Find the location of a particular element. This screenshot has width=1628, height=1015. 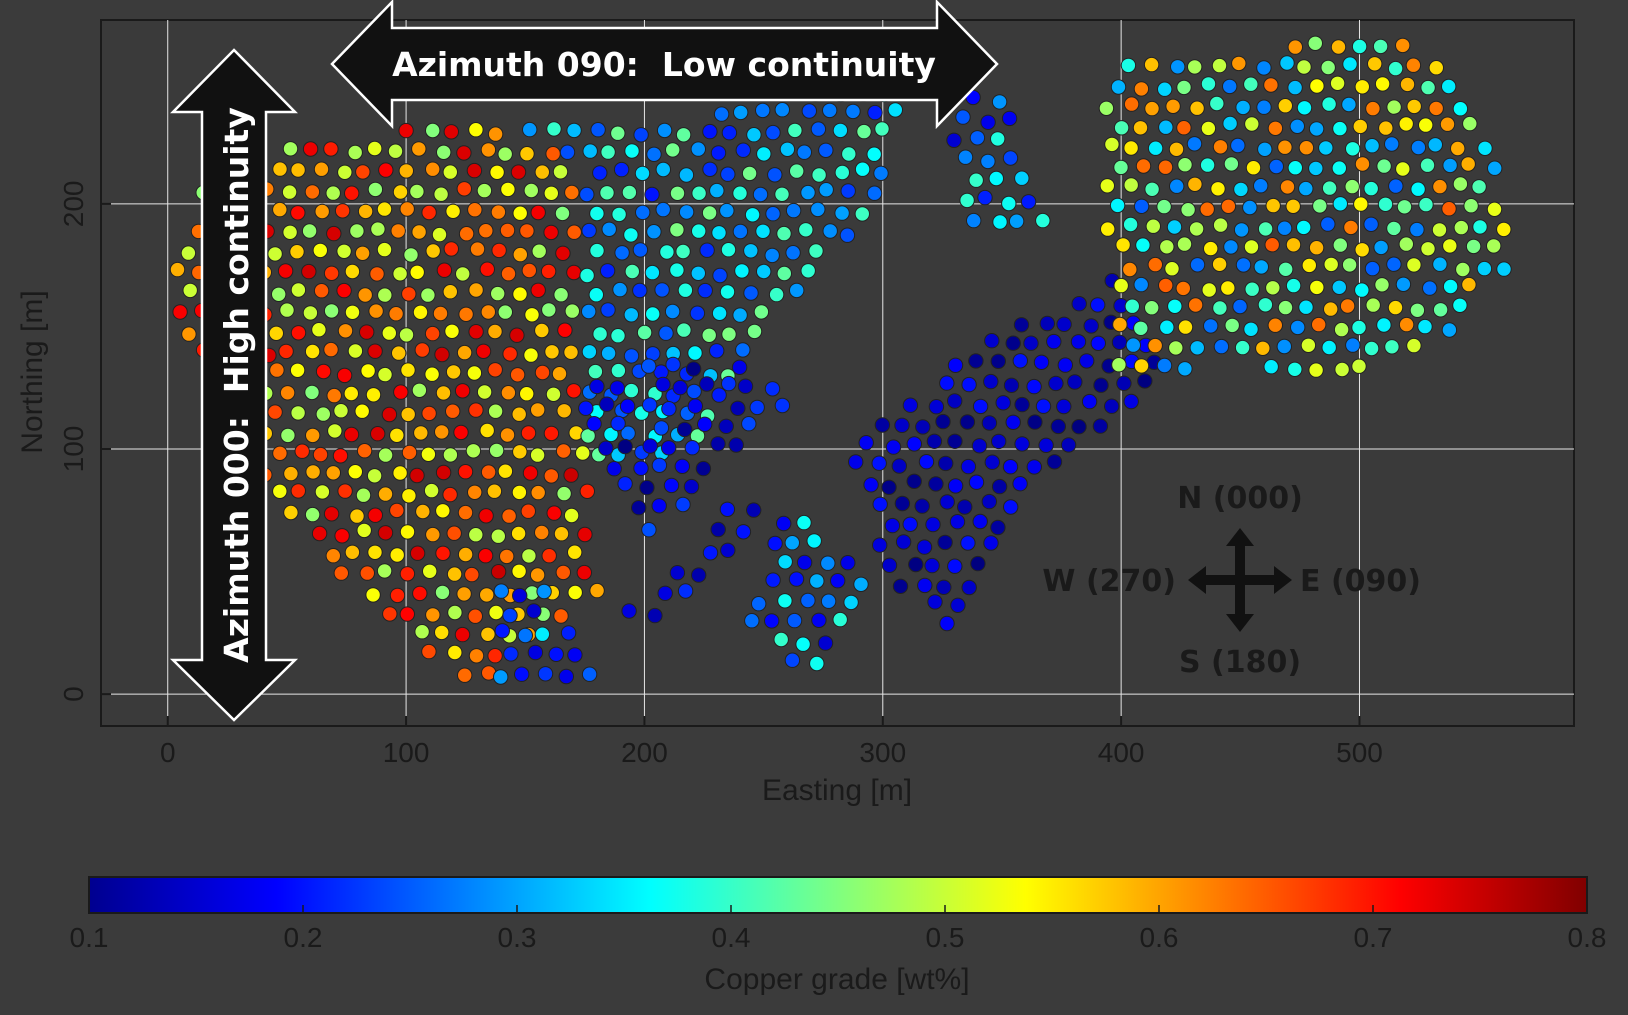

compass-south-label: S (180) is located at coordinates (1240, 662).